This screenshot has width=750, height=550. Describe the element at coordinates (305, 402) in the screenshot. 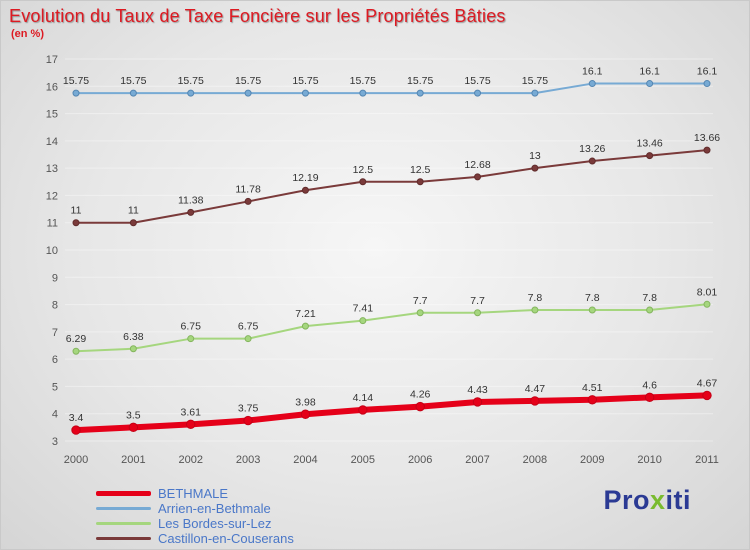

I see `value-label: 3.98` at that location.